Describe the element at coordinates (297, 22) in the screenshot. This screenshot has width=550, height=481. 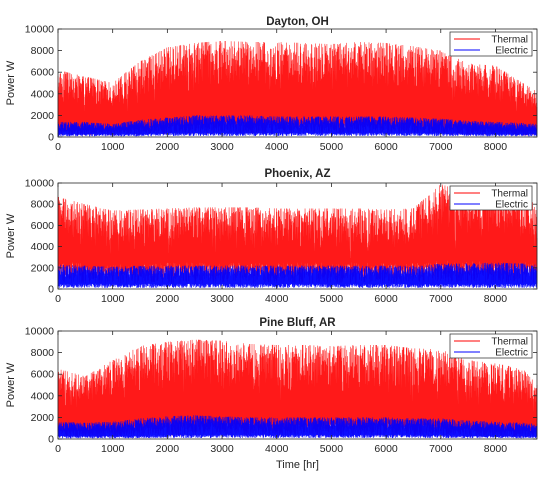
I see `chart-title: Dayton, OH` at that location.